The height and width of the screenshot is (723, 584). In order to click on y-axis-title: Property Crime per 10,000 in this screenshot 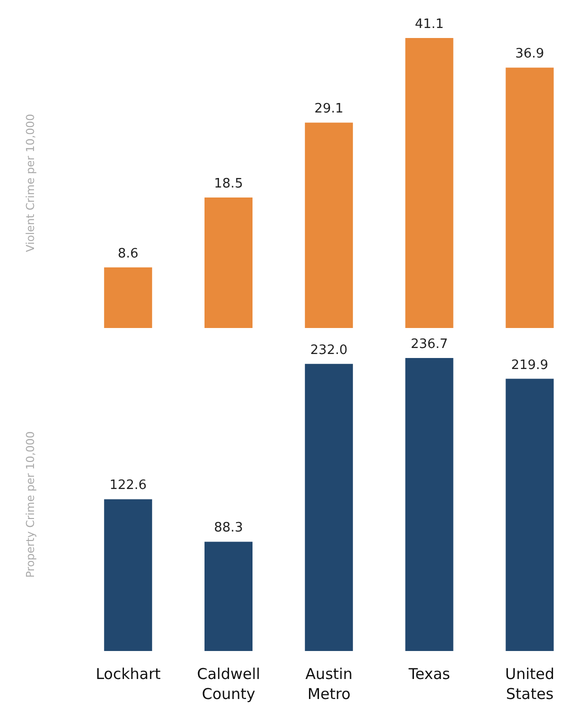, I will do `click(30, 504)`.